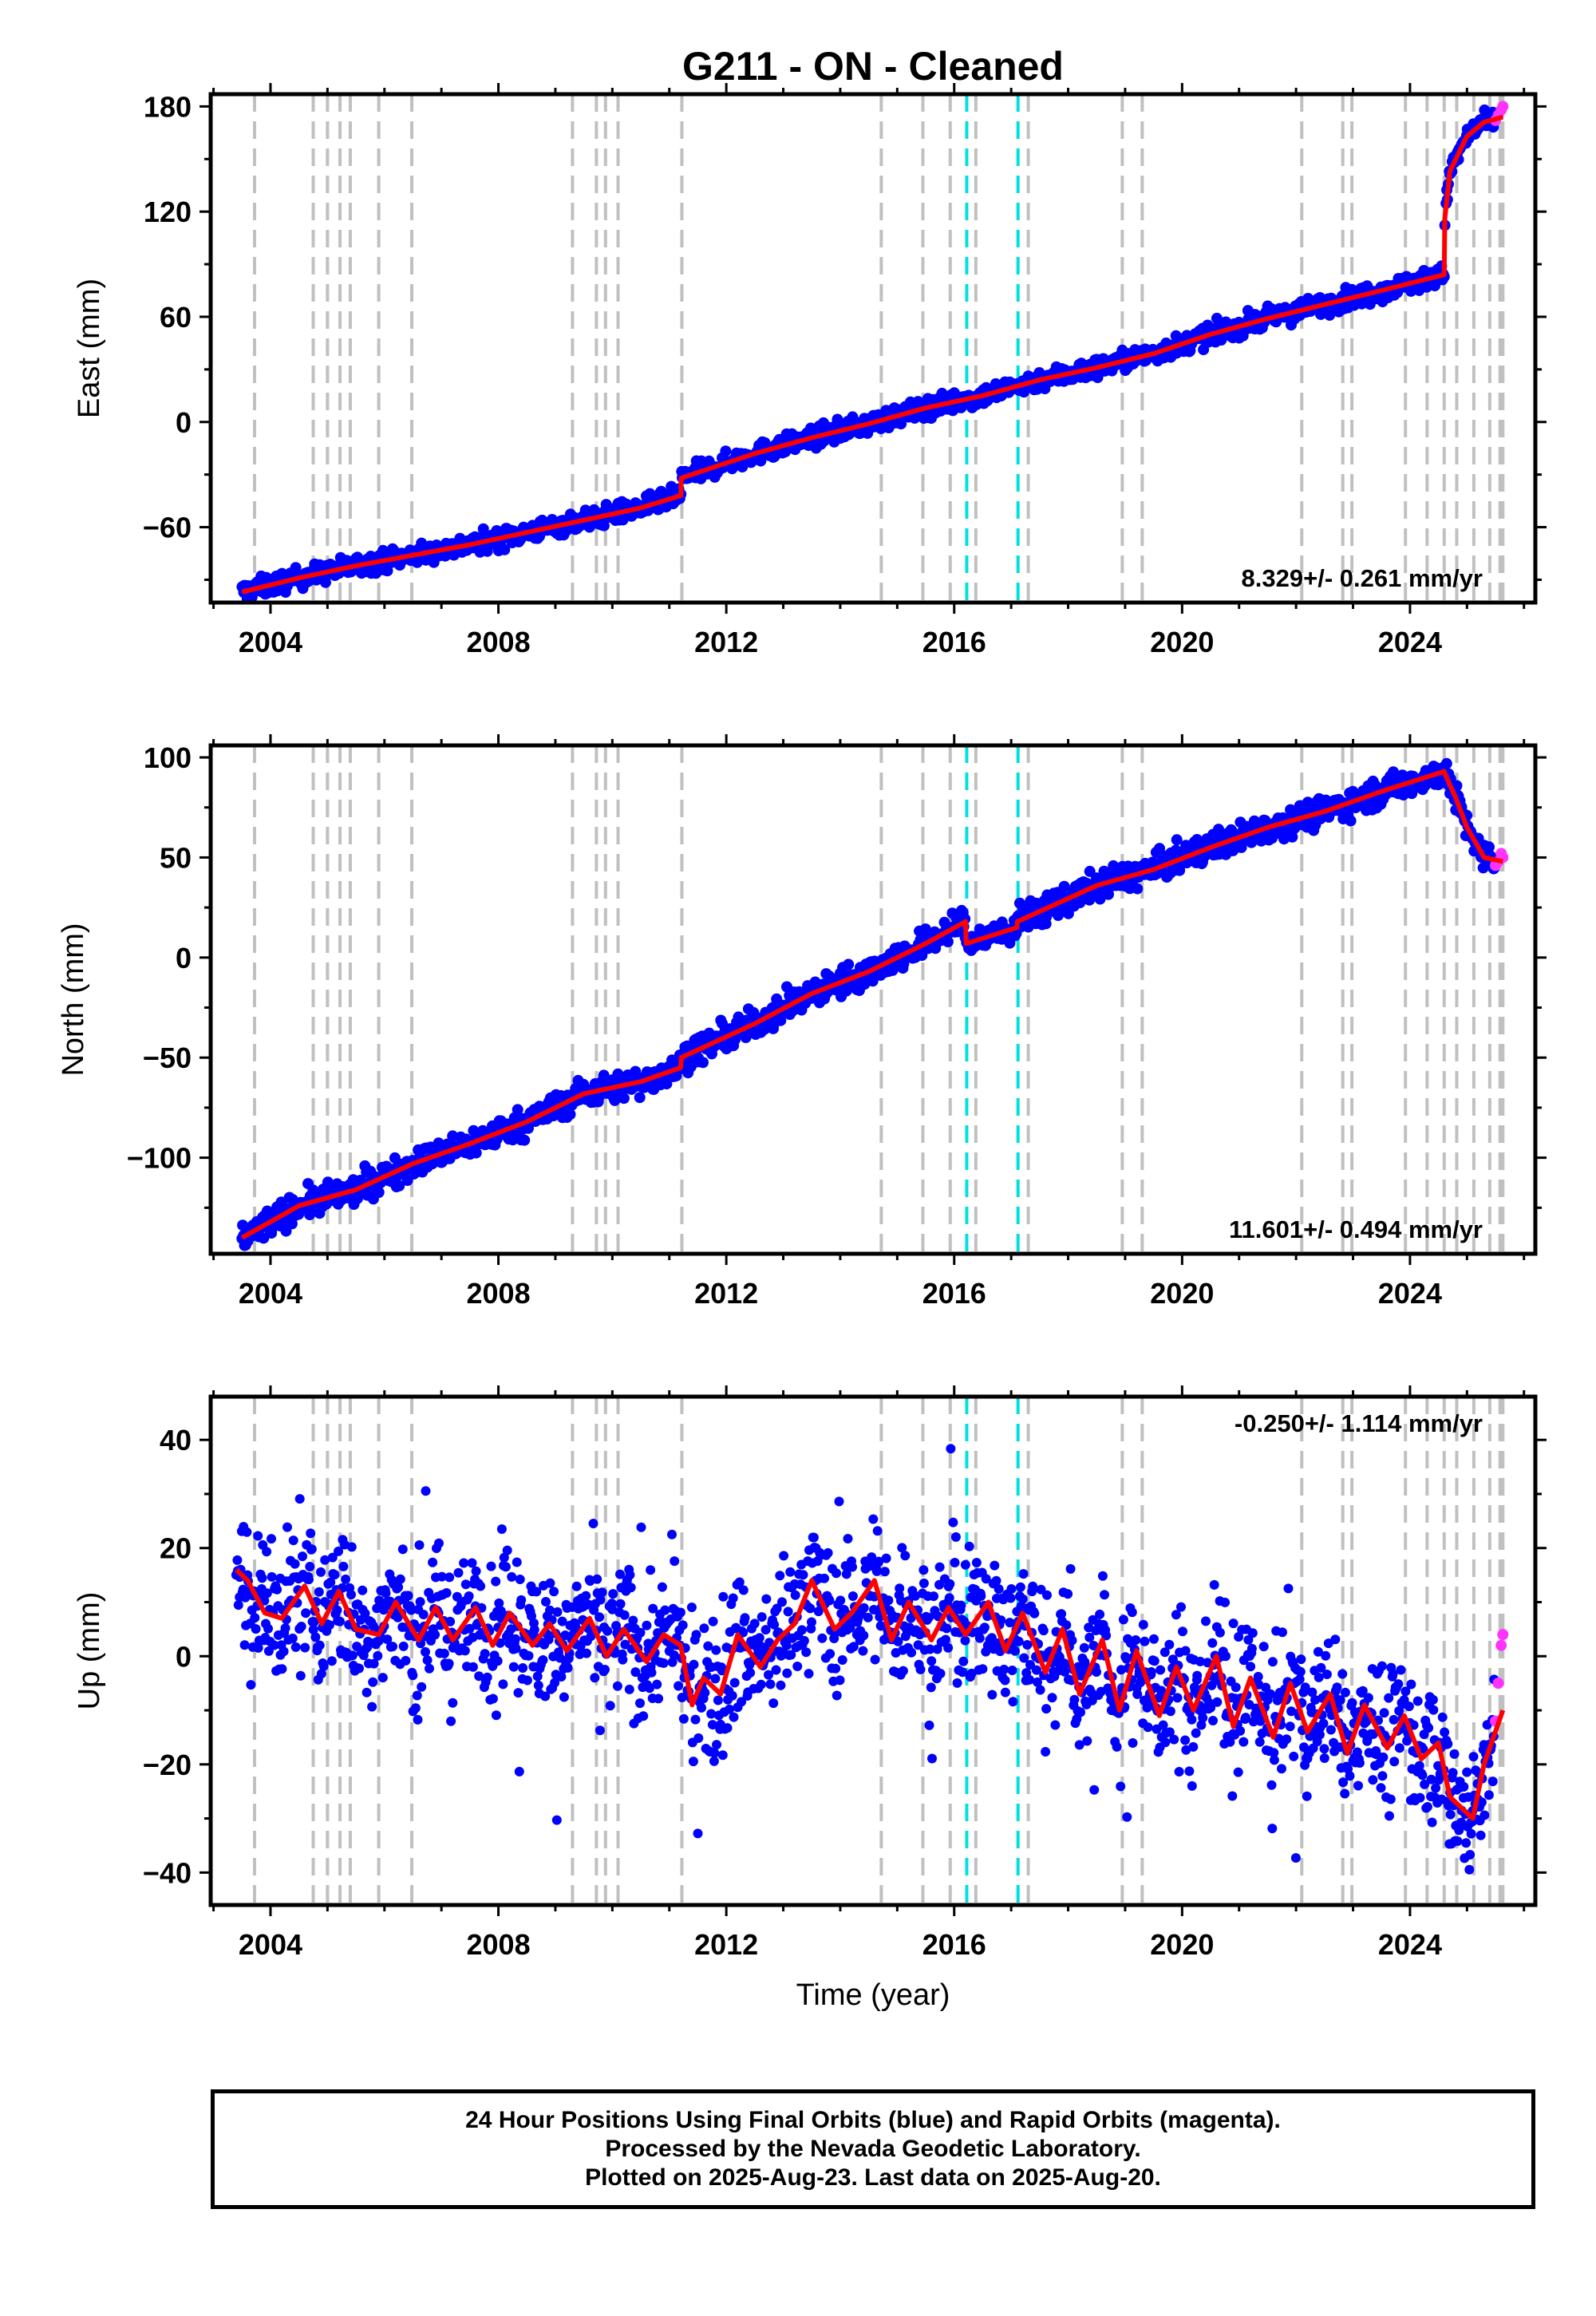  Describe the element at coordinates (499, 642) in the screenshot. I see `east-x-tick-label: 2008` at that location.